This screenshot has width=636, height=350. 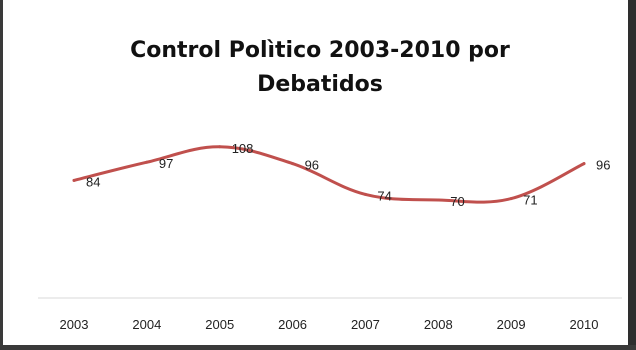 I want to click on series-line, so click(x=329, y=174).